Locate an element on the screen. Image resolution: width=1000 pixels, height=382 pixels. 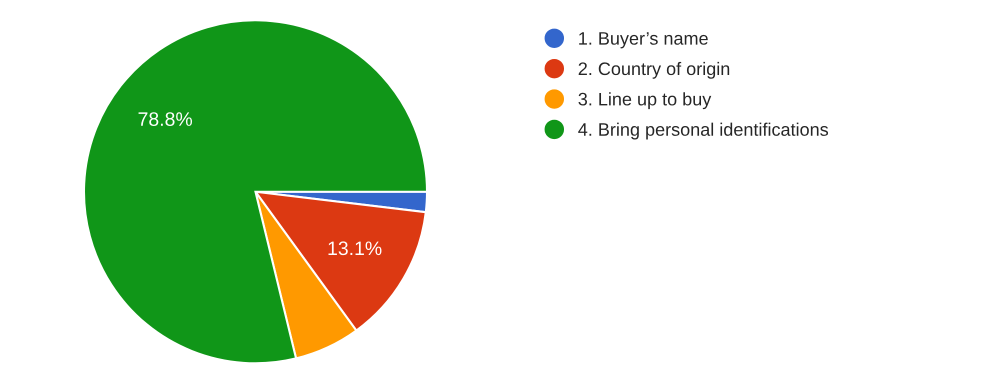
legend-label: 1. Buyer’s name is located at coordinates (643, 40).